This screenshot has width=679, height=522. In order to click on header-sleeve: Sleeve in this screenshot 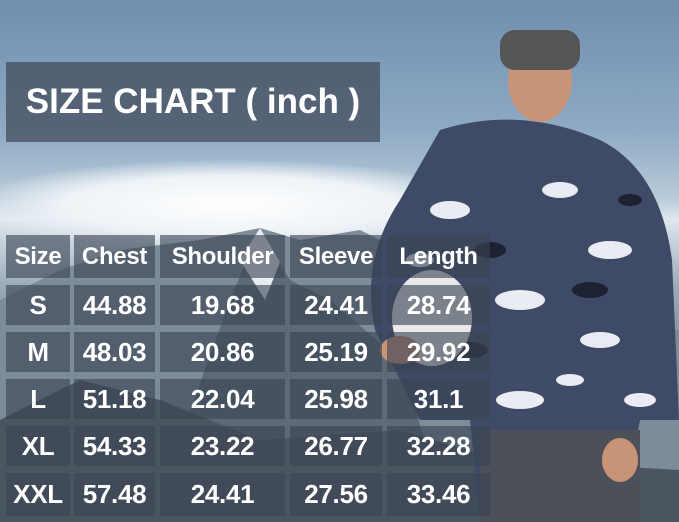, I will do `click(336, 256)`.